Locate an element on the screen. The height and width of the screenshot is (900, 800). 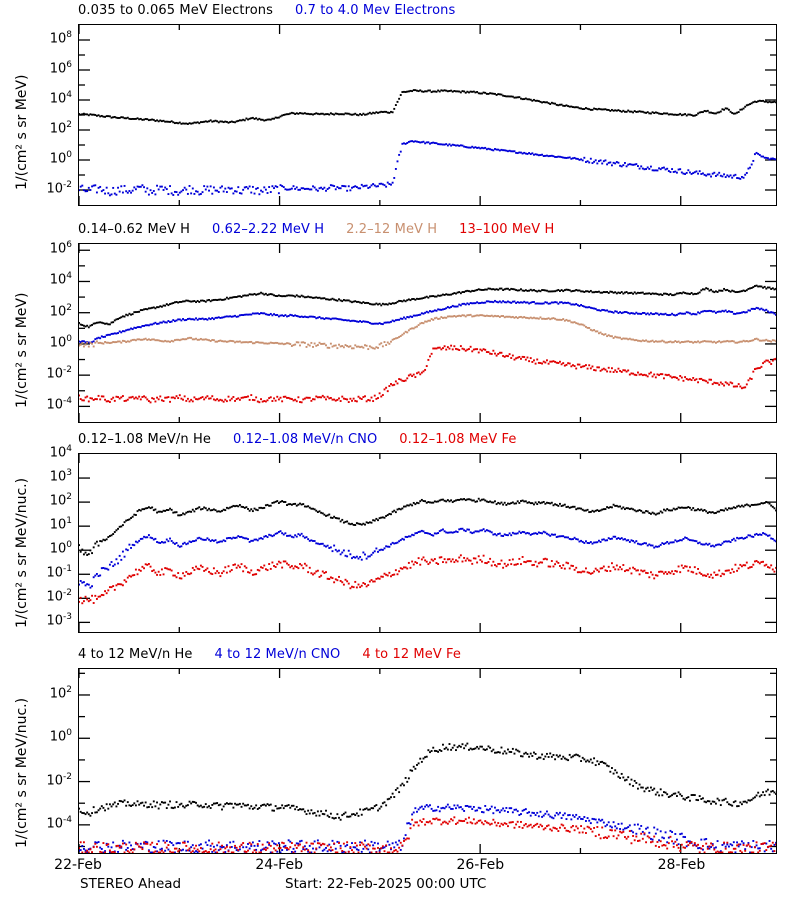
yticks-heavy-low: 10⁴ 10³ 10² 10¹ 10⁰ 10⁻¹ 10⁻² 10⁻³ is located at coordinates (50, 538).